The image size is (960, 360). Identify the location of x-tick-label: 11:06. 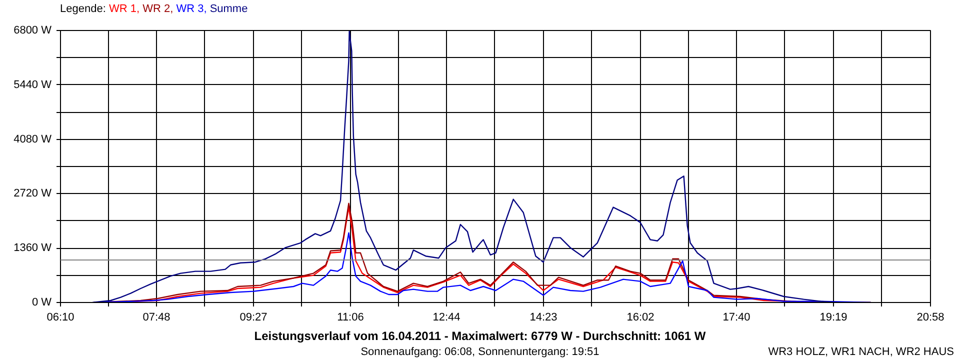
(350, 318).